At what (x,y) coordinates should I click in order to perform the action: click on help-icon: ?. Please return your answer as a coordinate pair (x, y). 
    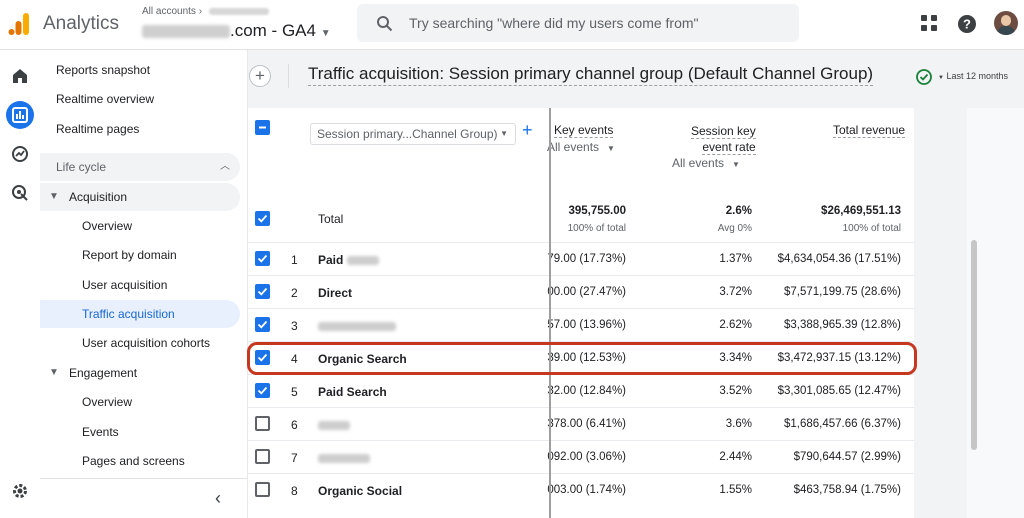
    Looking at the image, I should click on (967, 24).